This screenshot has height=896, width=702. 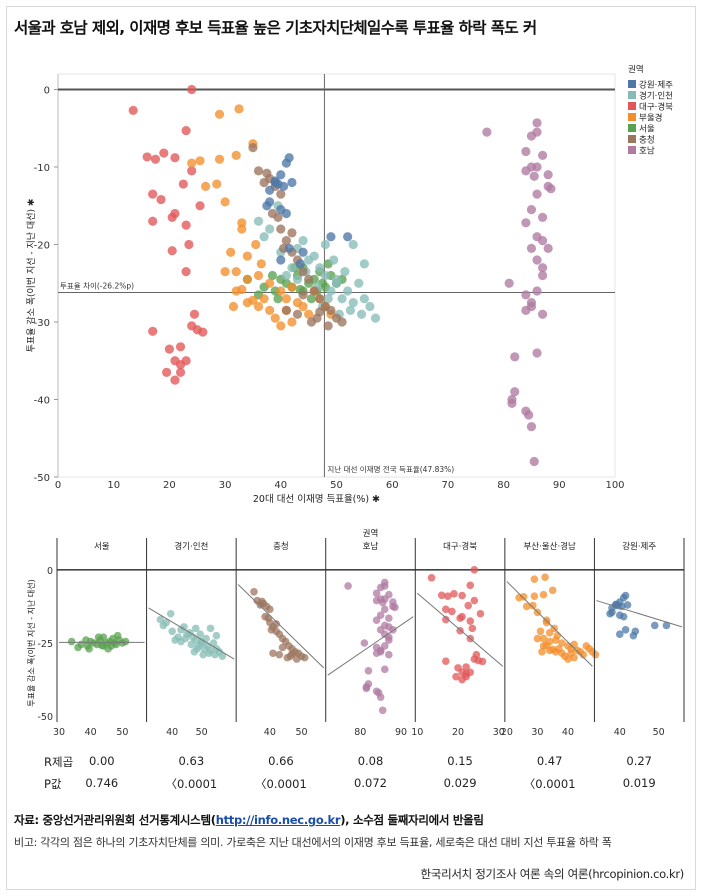 What do you see at coordinates (656, 107) in the screenshot?
I see `legend-label: 대구·경북` at bounding box center [656, 107].